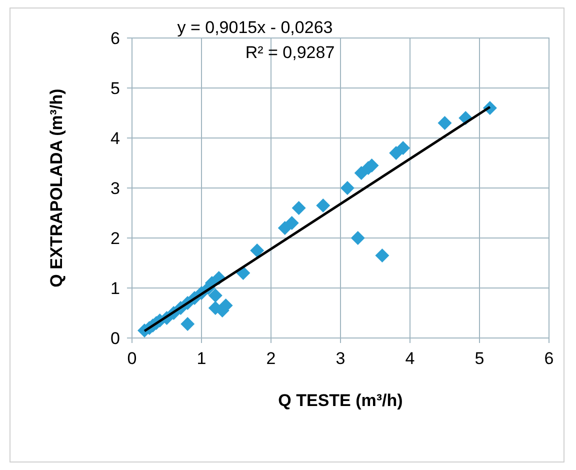  Describe the element at coordinates (290, 52) in the screenshot. I see `annotation: R² = 0,9287` at that location.